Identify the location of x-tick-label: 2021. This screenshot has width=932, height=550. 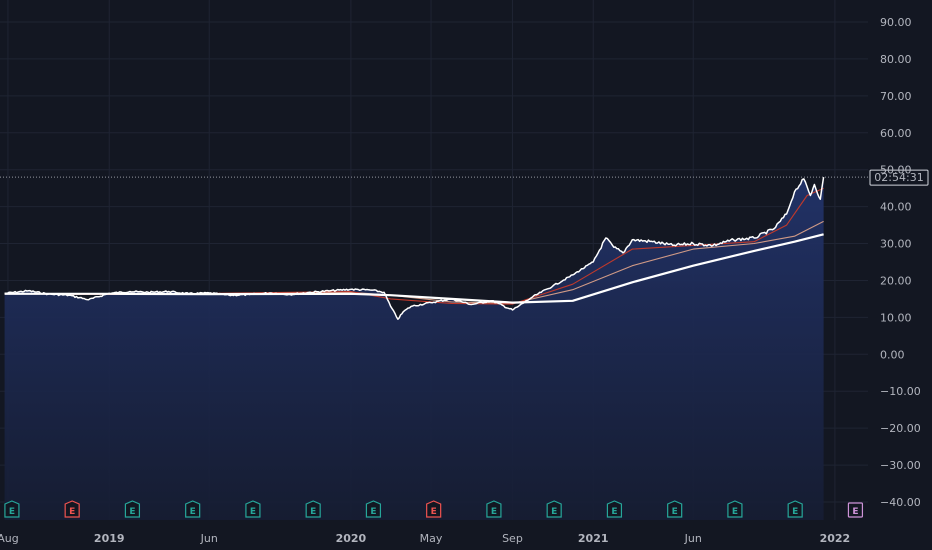
(593, 538).